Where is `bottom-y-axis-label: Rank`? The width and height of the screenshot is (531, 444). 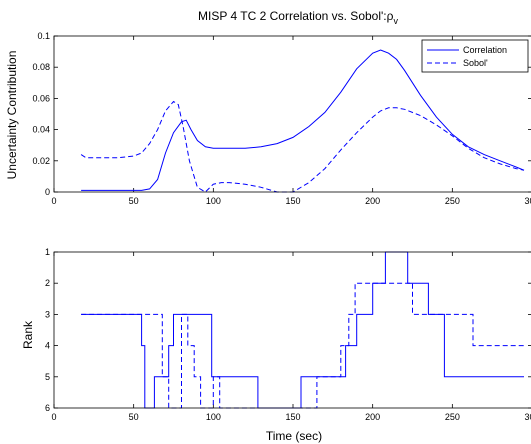 bottom-y-axis-label: Rank is located at coordinates (28, 334).